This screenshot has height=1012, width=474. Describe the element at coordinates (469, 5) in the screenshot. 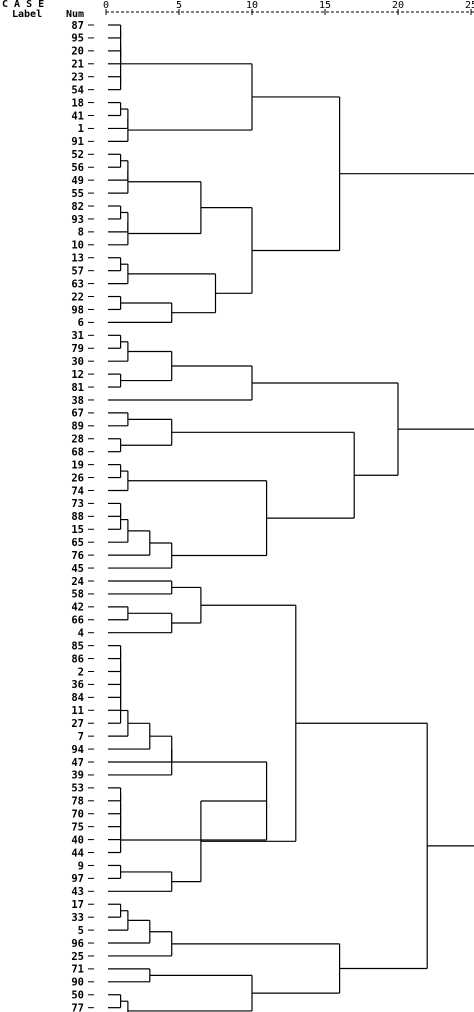

I see `axis-tick-label: 25` at that location.